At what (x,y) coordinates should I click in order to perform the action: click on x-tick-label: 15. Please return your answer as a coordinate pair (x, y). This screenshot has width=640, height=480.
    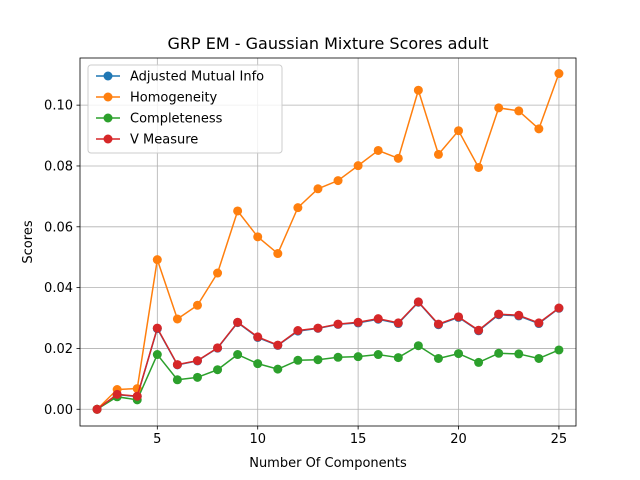
    Looking at the image, I should click on (358, 439).